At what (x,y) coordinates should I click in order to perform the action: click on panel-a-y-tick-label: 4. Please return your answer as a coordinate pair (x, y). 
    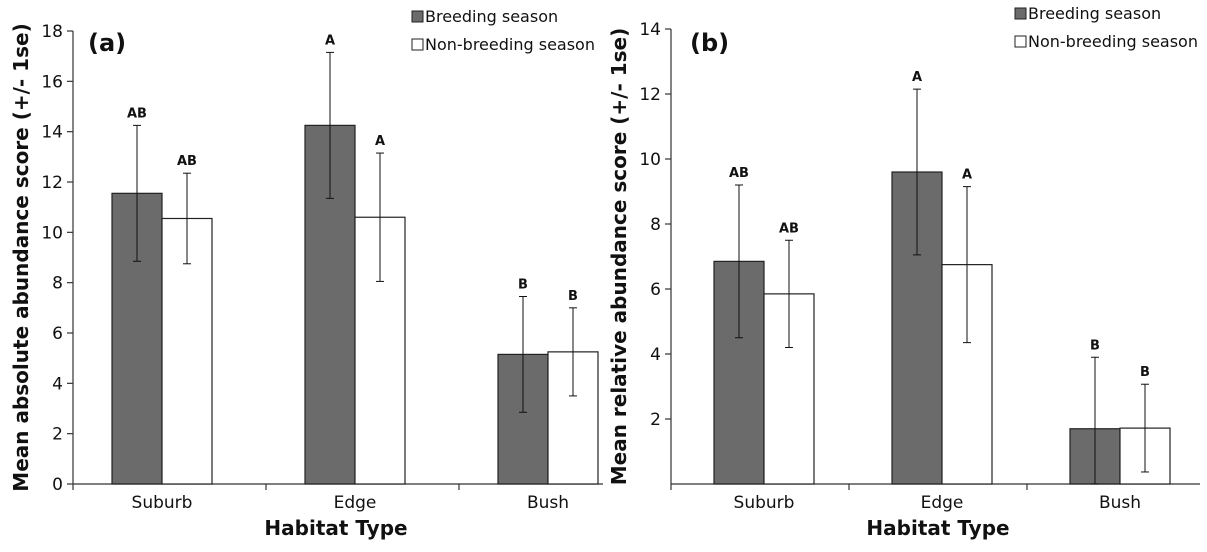
    Looking at the image, I should click on (57, 384).